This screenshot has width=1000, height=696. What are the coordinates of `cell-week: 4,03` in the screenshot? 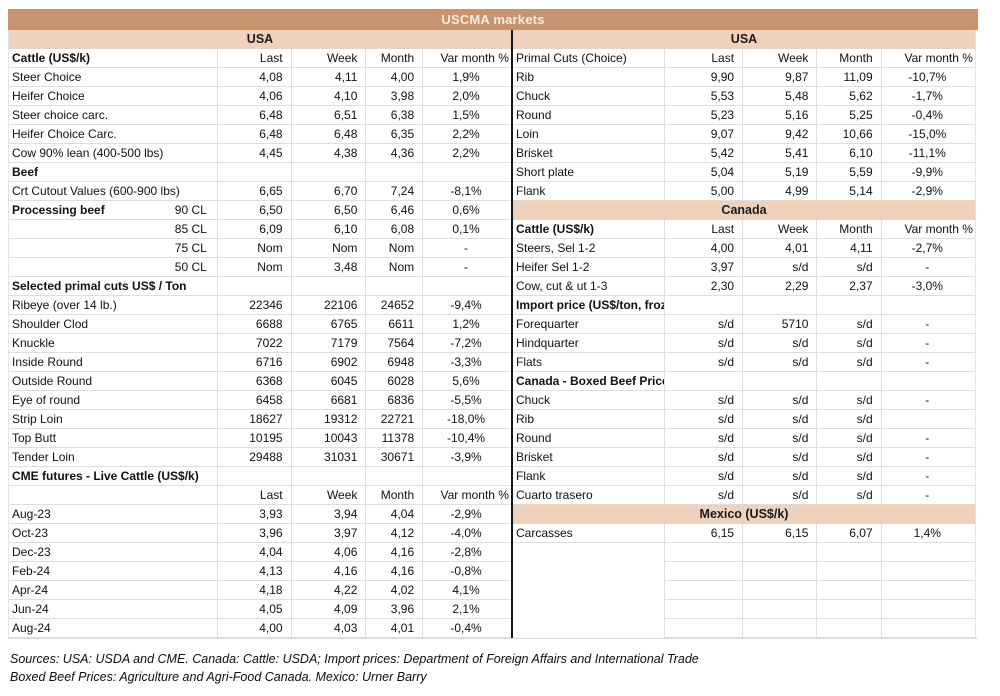 It's located at (329, 628).